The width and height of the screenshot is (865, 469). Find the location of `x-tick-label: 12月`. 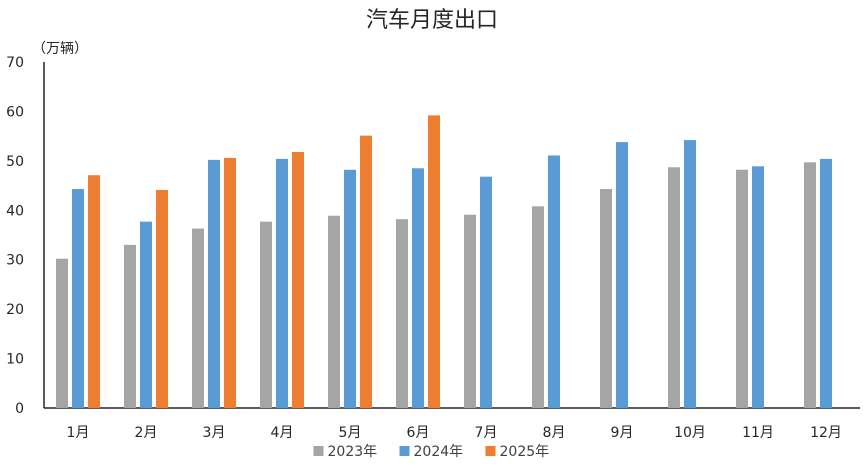

x-tick-label: 12月 is located at coordinates (826, 433).